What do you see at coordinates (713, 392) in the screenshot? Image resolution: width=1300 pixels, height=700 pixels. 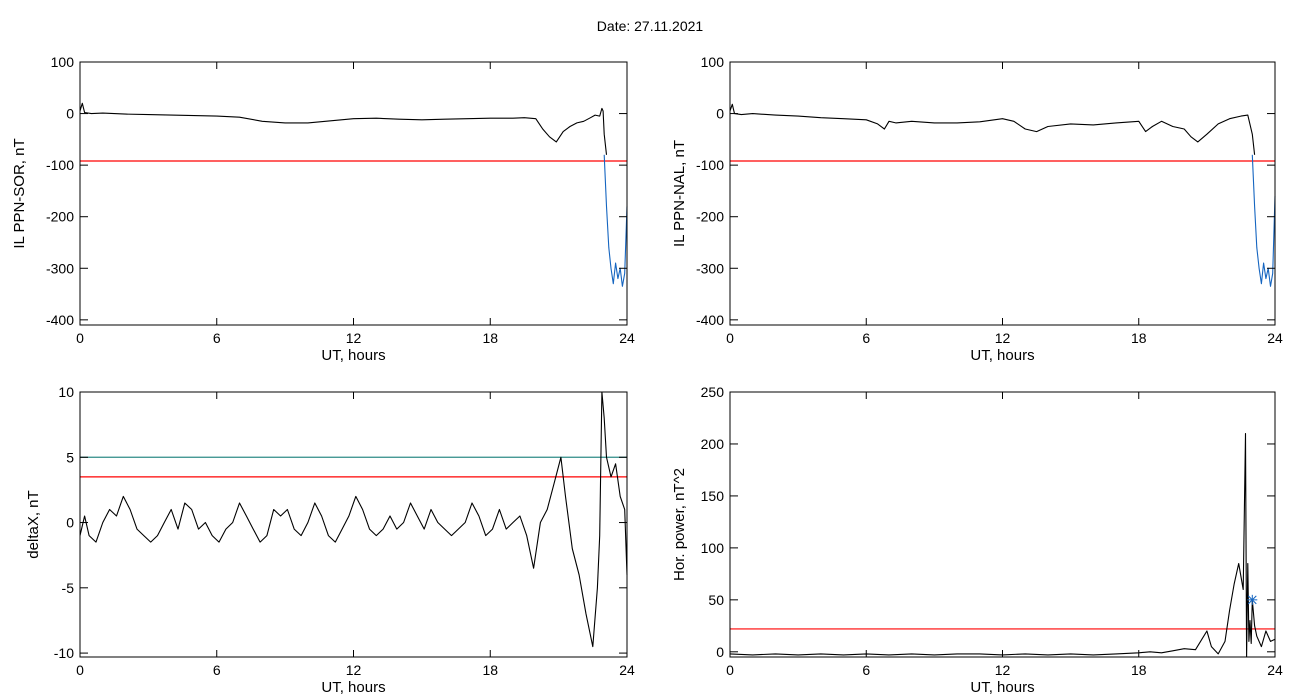 I see `y-tick-label: 250` at bounding box center [713, 392].